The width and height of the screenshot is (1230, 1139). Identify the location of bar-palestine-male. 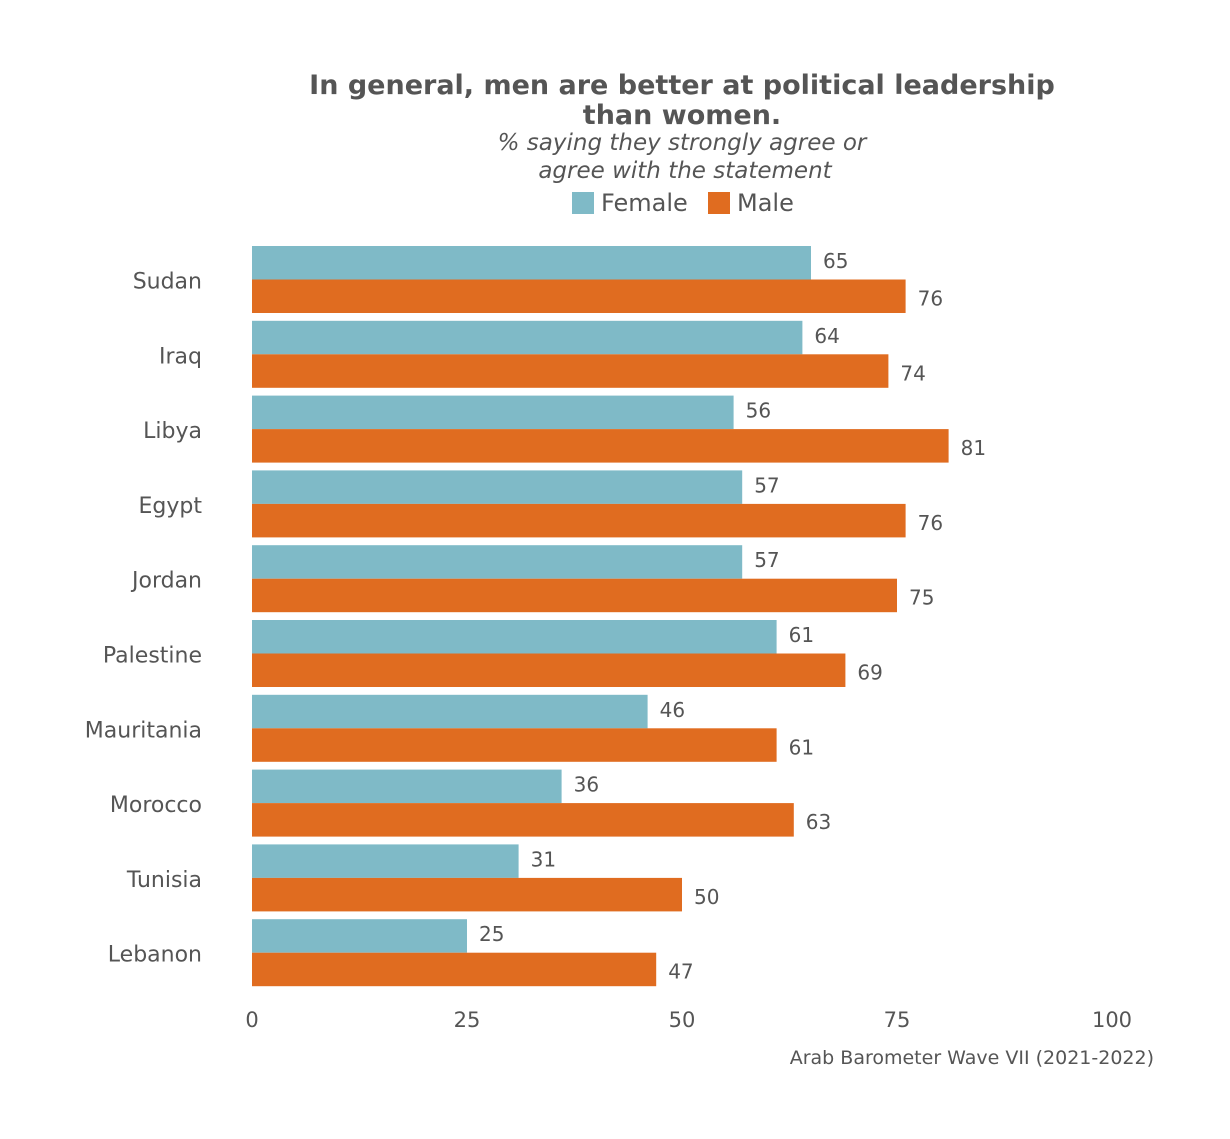
(549, 670).